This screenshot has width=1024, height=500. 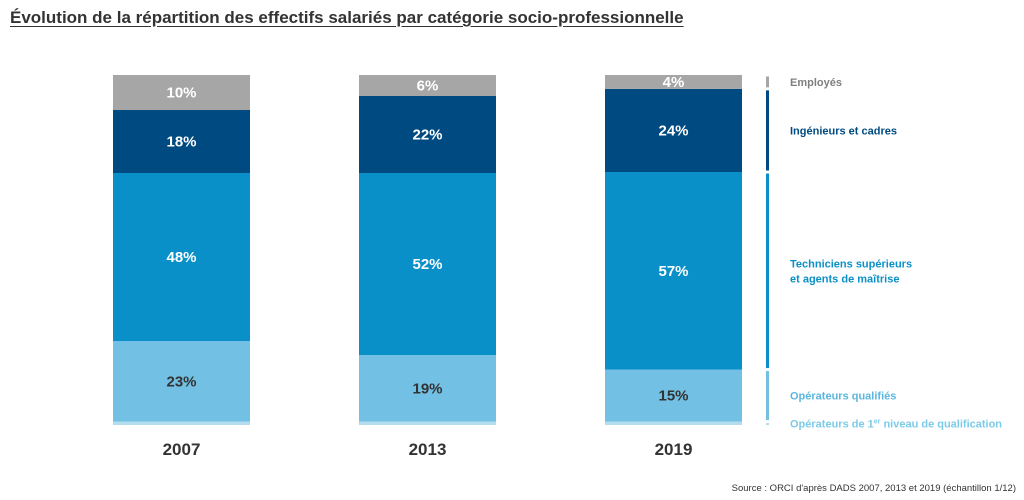 I want to click on data-label-2019-2: 57%, so click(x=673, y=271).